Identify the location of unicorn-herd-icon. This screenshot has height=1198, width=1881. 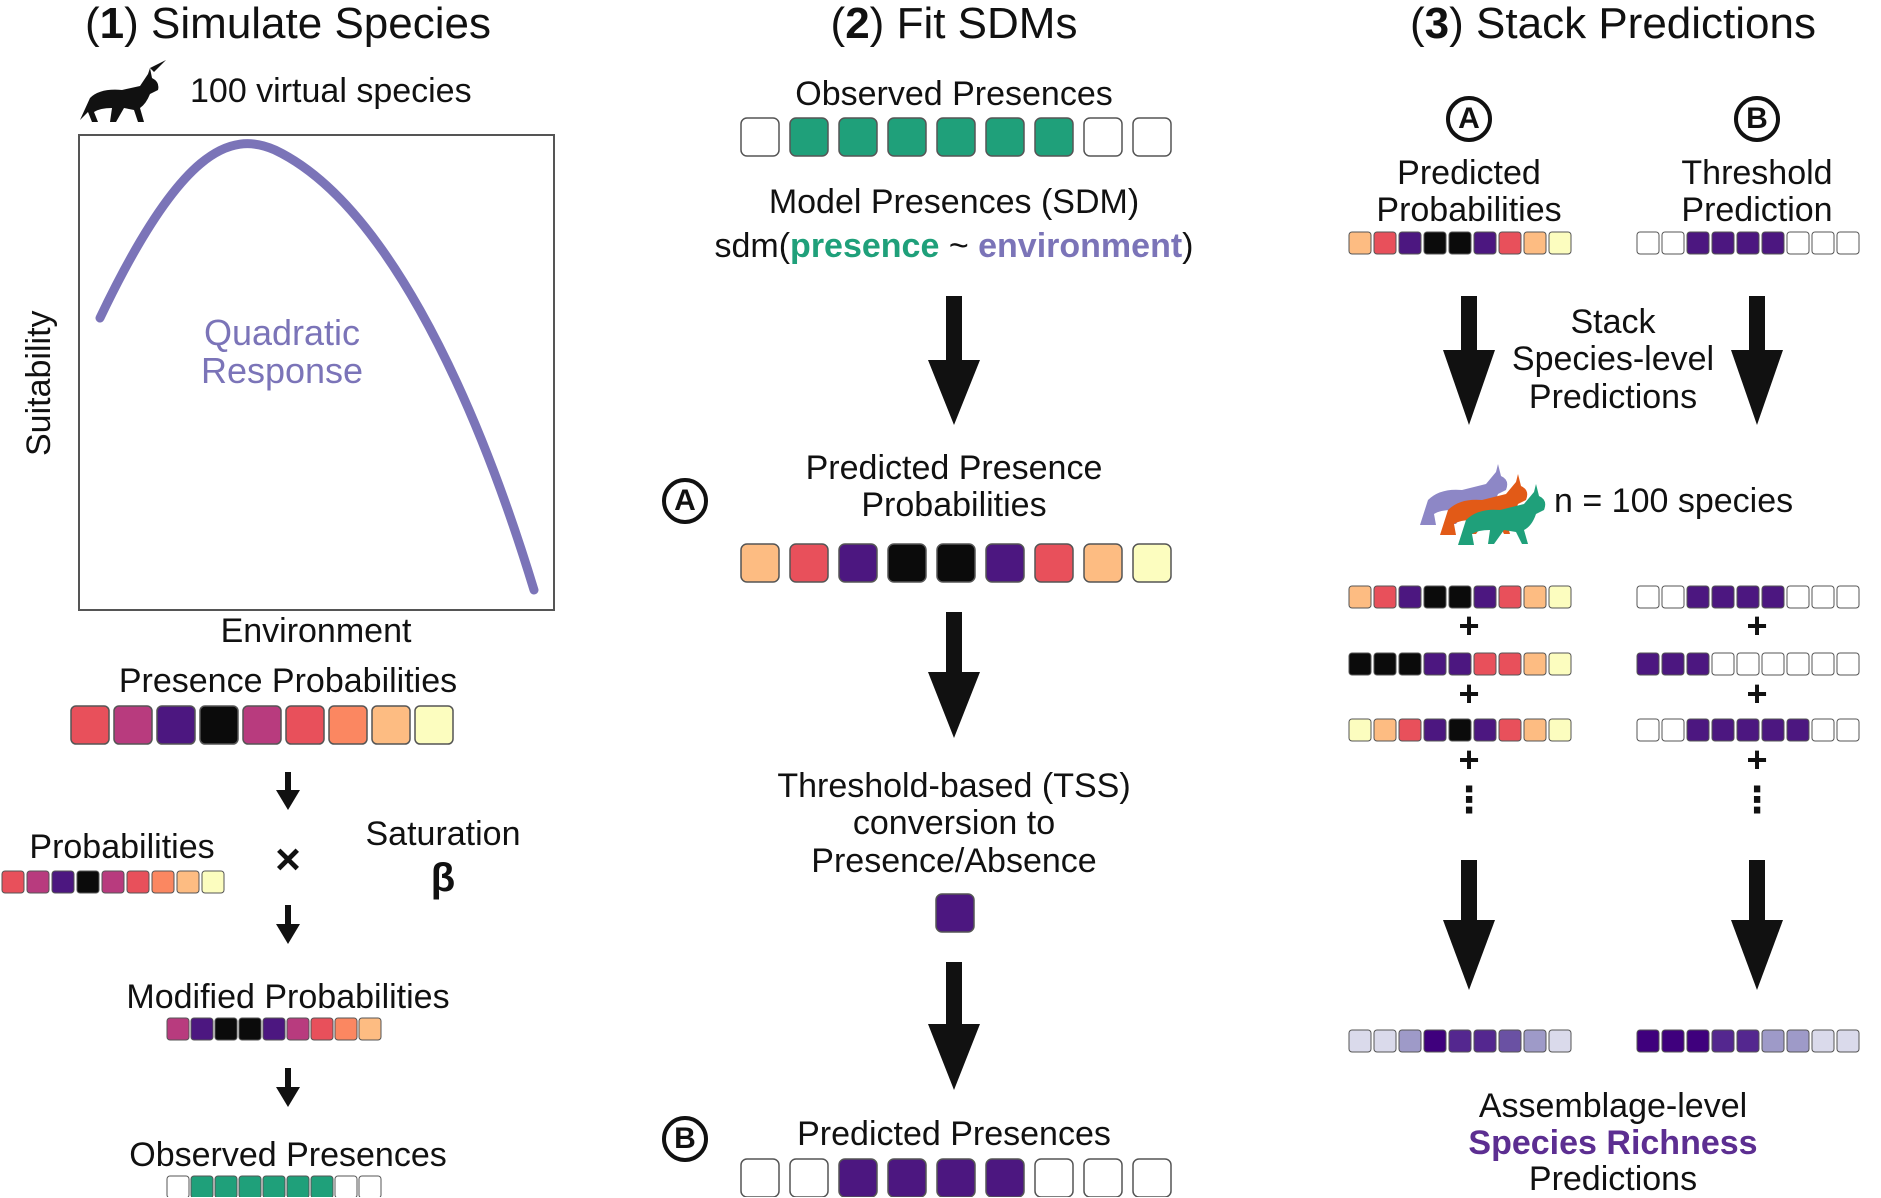
(1483, 504).